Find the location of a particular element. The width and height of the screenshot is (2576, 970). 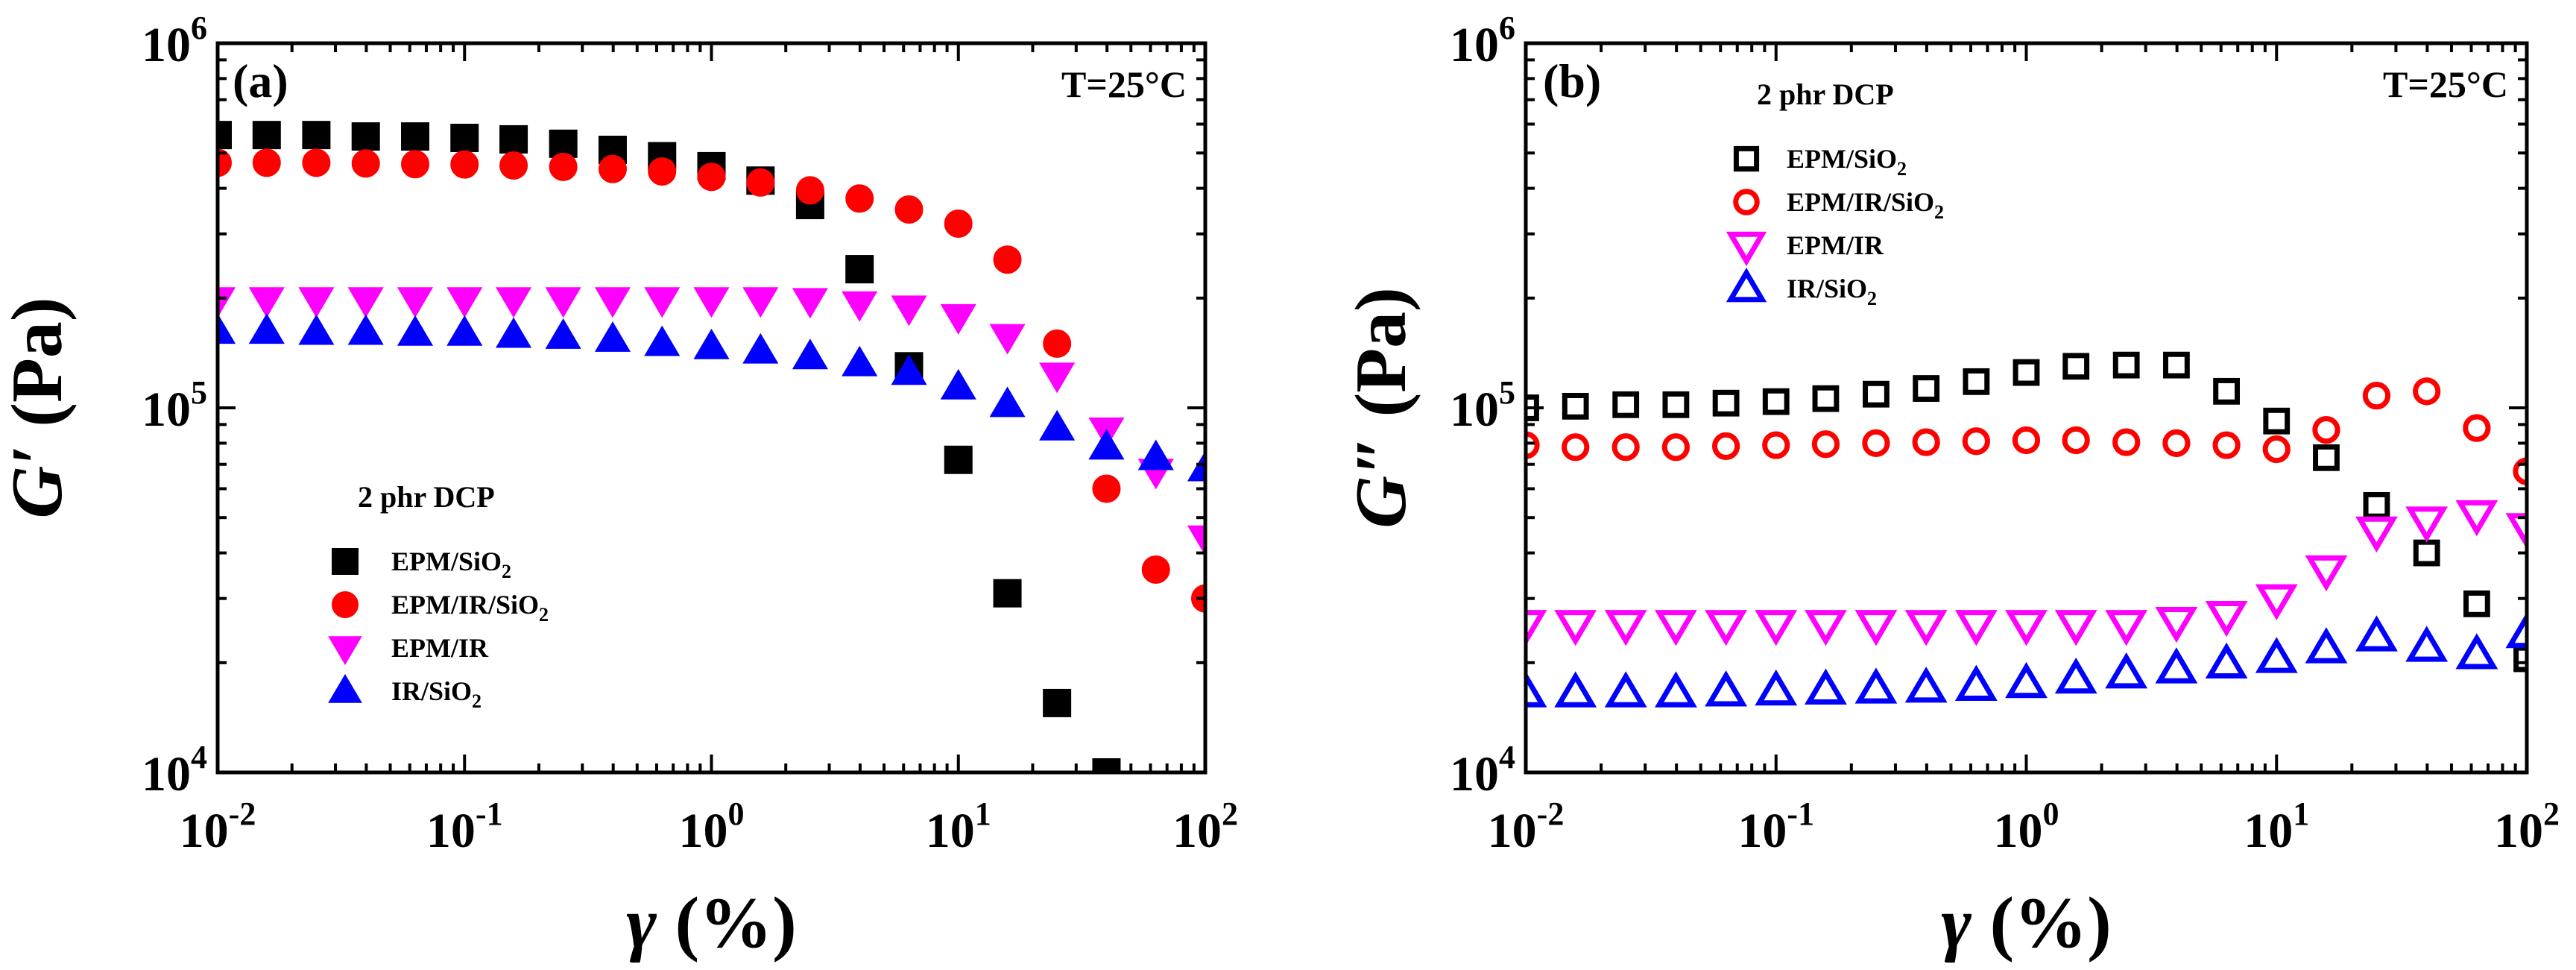

series-epm-ir-sio2 is located at coordinates (2027, 431).